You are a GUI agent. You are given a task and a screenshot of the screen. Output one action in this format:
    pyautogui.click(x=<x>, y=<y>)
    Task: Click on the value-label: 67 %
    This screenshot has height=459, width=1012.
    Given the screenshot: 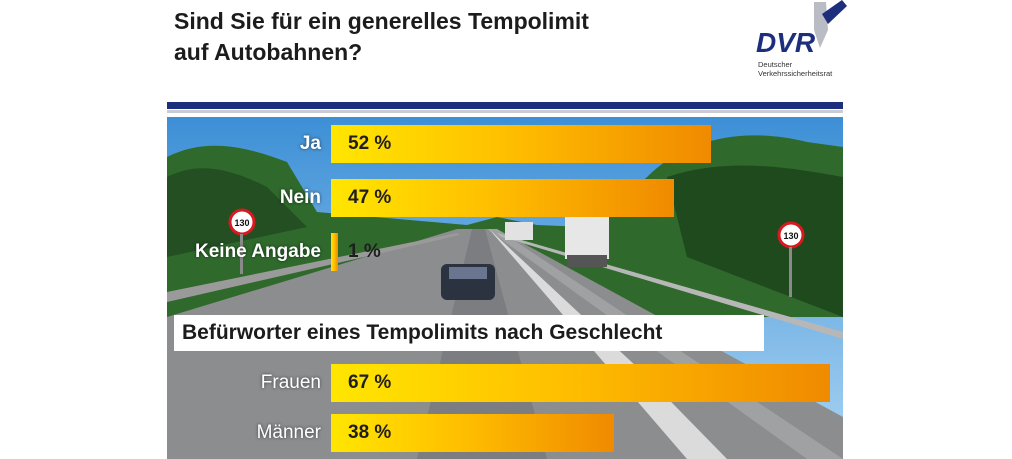 What is the action you would take?
    pyautogui.click(x=370, y=382)
    